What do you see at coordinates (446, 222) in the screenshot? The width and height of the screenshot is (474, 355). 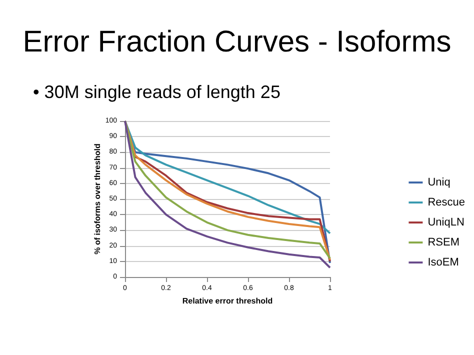 I see `legend-label: UniqLN` at bounding box center [446, 222].